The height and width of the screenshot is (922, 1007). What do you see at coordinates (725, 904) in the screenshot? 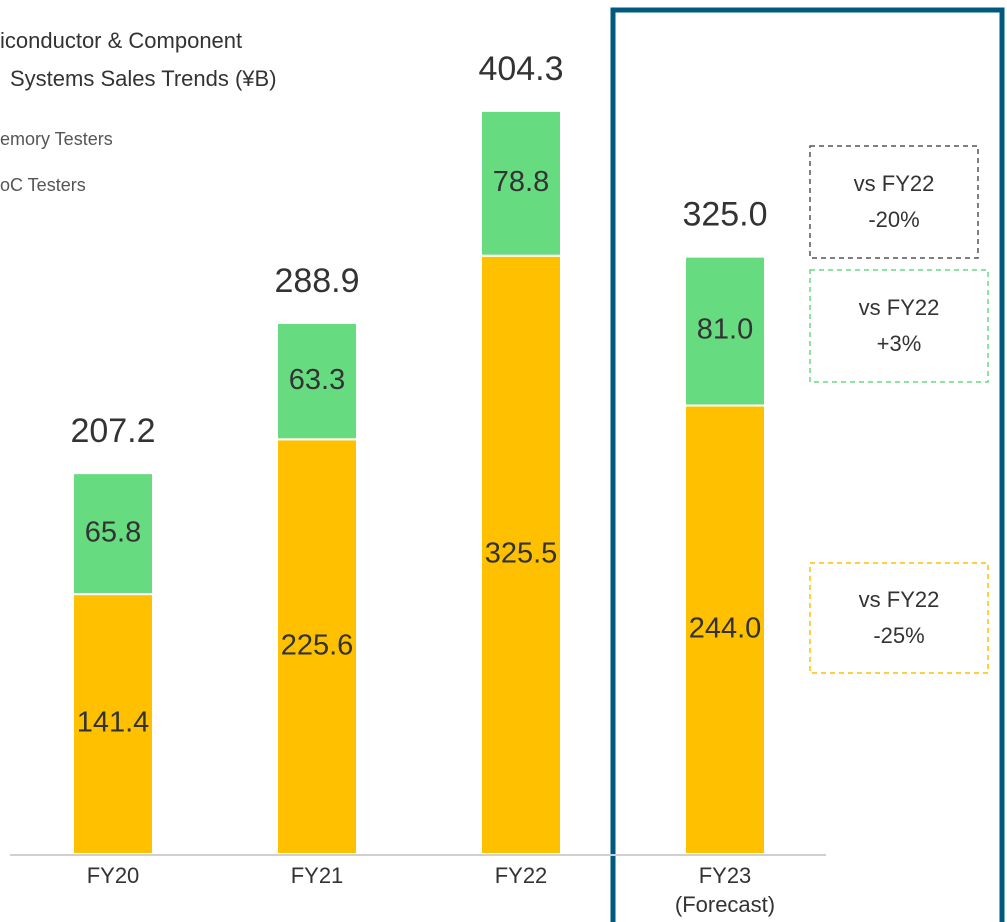
I see `forecast-note: (Forecast)` at bounding box center [725, 904].